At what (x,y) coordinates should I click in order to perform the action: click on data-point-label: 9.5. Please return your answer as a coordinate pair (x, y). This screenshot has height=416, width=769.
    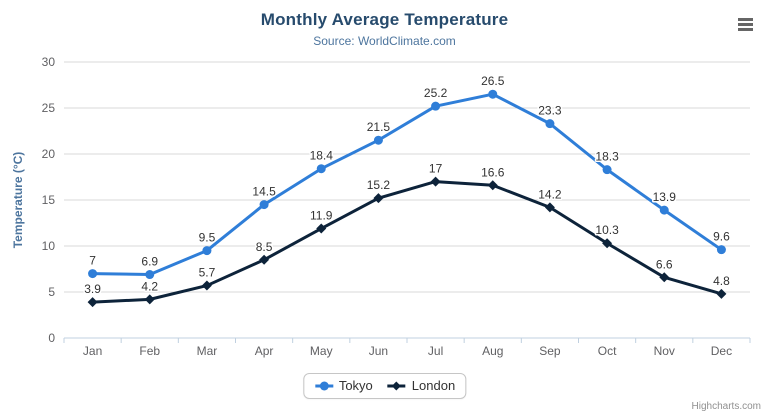
    Looking at the image, I should click on (207, 238).